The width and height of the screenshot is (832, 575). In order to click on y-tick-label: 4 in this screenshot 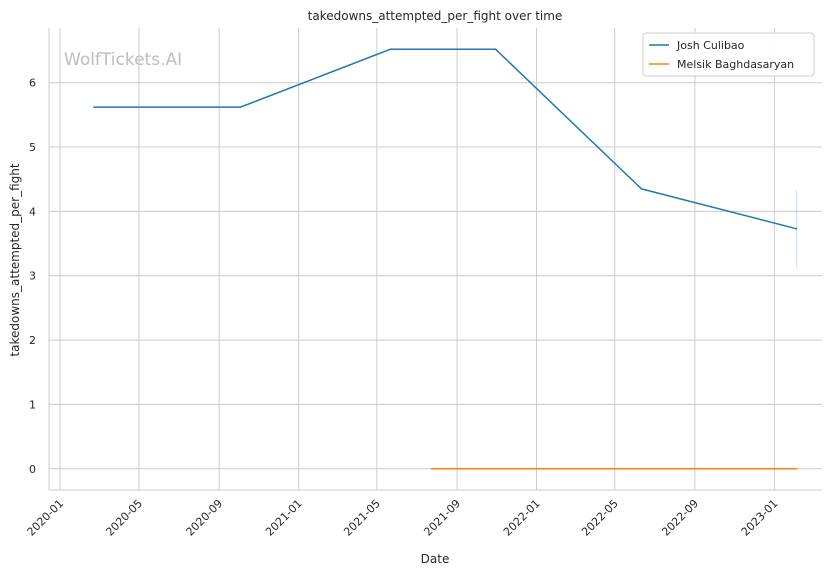, I will do `click(32, 211)`.